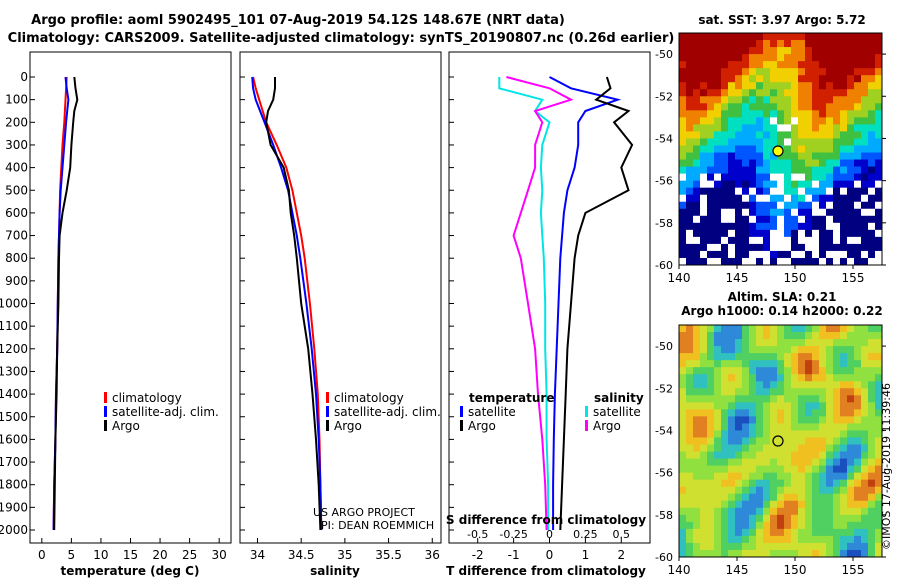 This screenshot has height=580, width=900. What do you see at coordinates (546, 571) in the screenshot?
I see `difference-xlabel: T difference from climatology` at bounding box center [546, 571].